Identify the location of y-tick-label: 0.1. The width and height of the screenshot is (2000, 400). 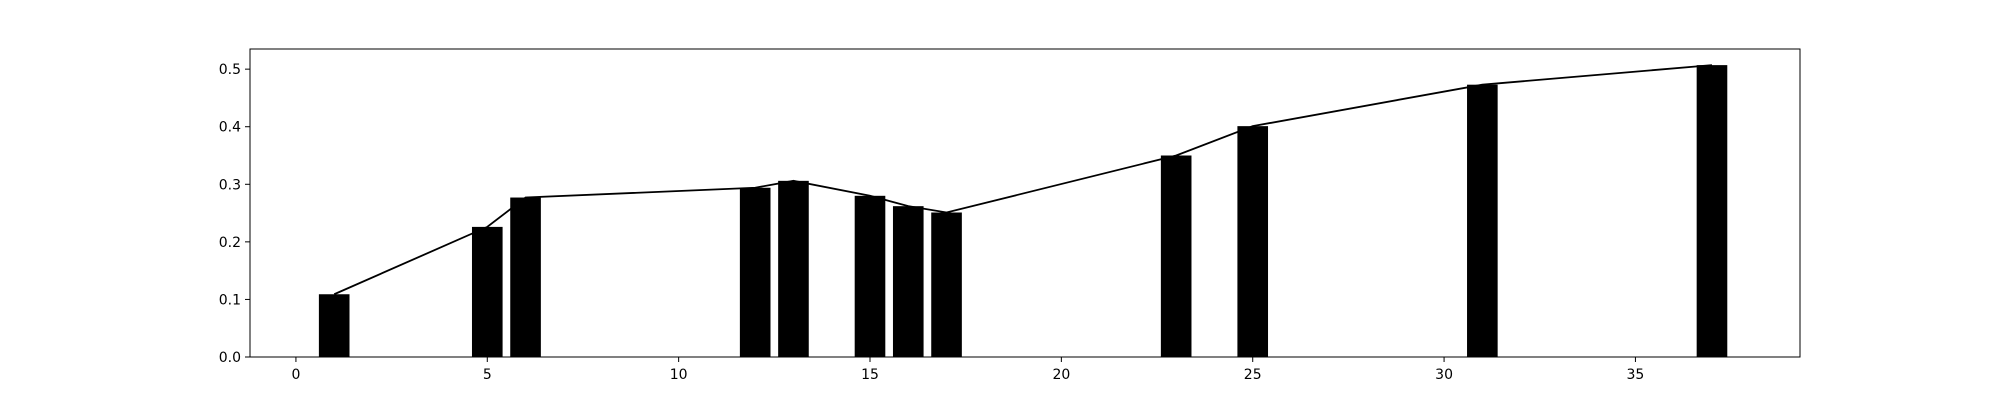
(230, 300).